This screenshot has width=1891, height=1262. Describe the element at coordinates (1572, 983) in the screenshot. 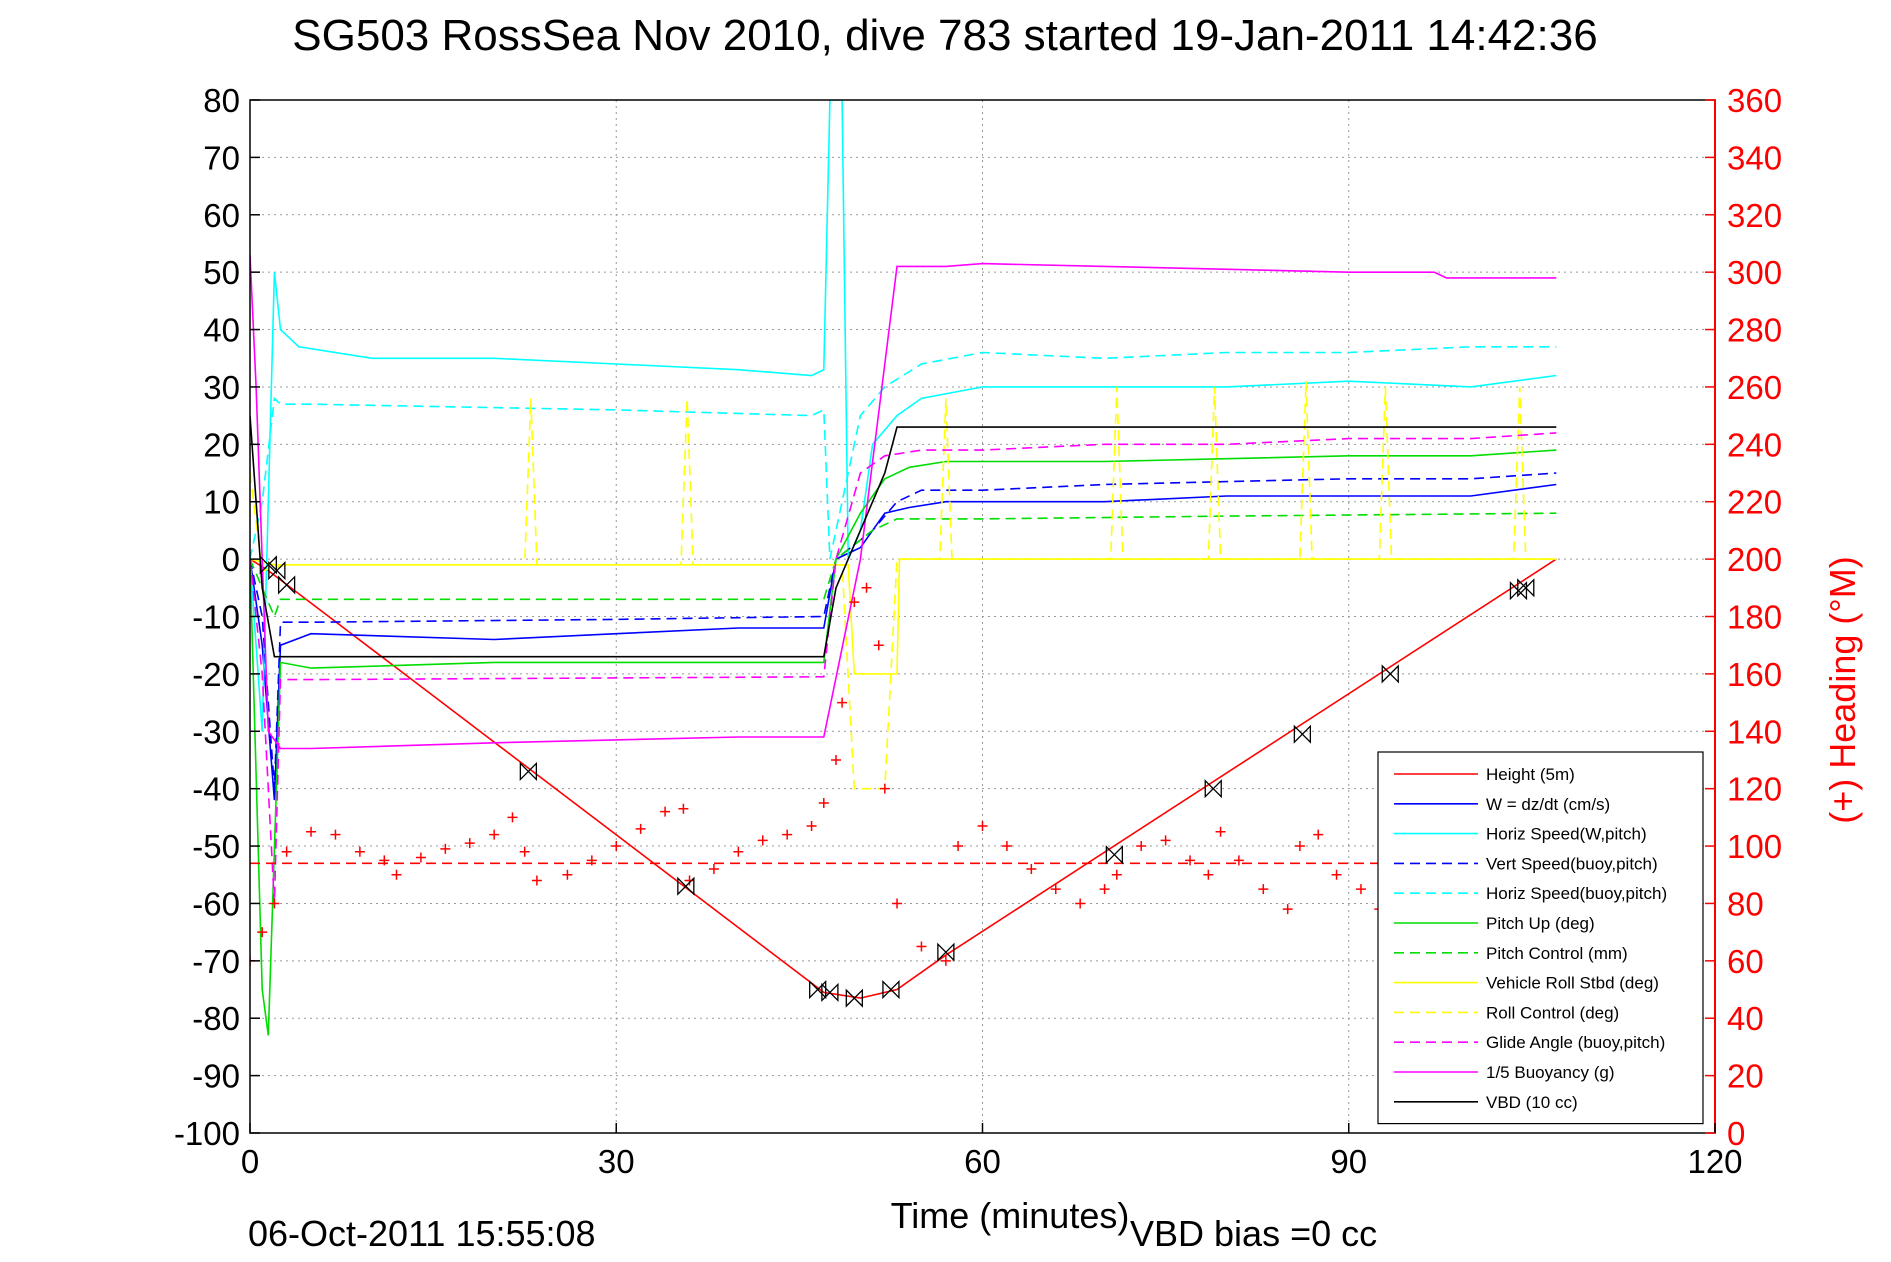

I see `legend-label: Vehicle Roll Stbd (deg)` at that location.